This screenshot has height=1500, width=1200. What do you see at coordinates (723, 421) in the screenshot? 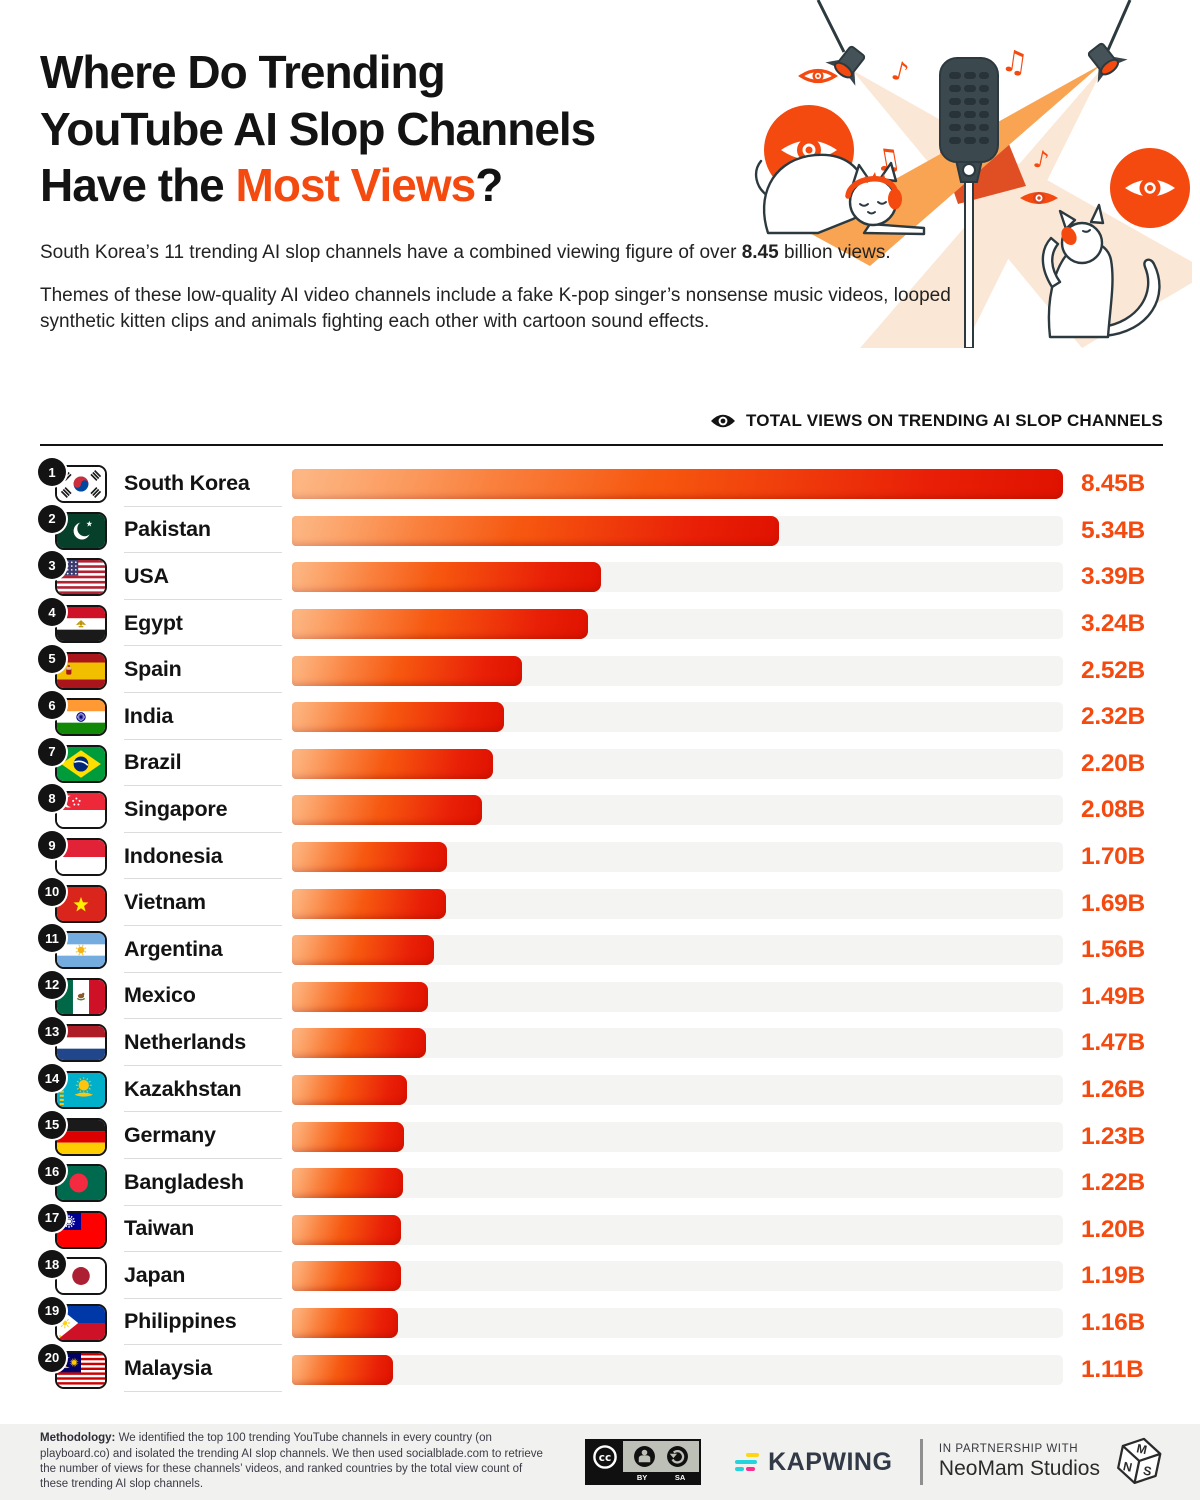
I see `views-eye-icon` at bounding box center [723, 421].